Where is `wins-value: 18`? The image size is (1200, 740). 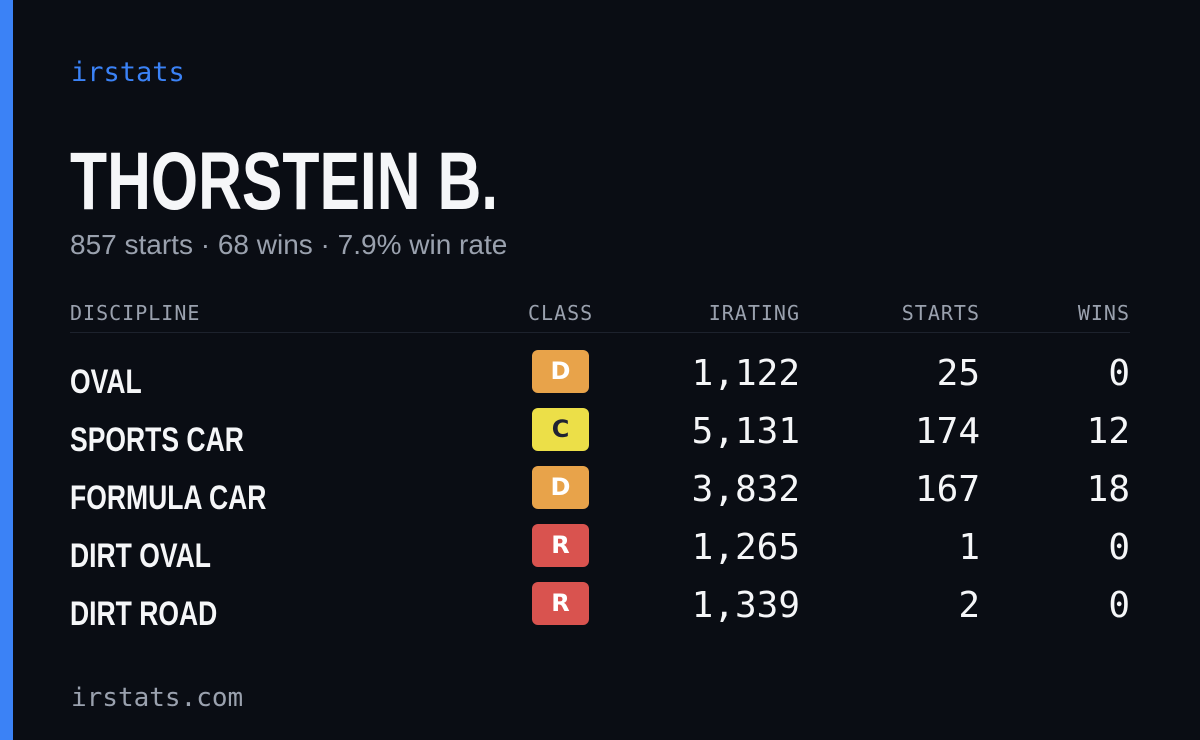
wins-value: 18 is located at coordinates (1108, 489).